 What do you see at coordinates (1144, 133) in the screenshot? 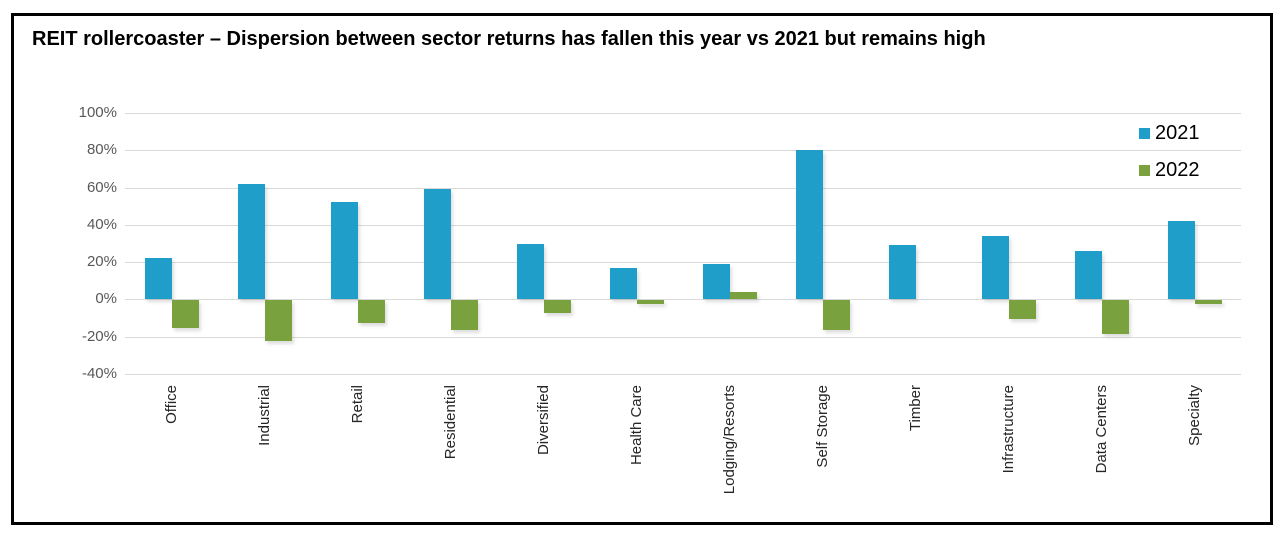
I see `legend-marker-2021` at bounding box center [1144, 133].